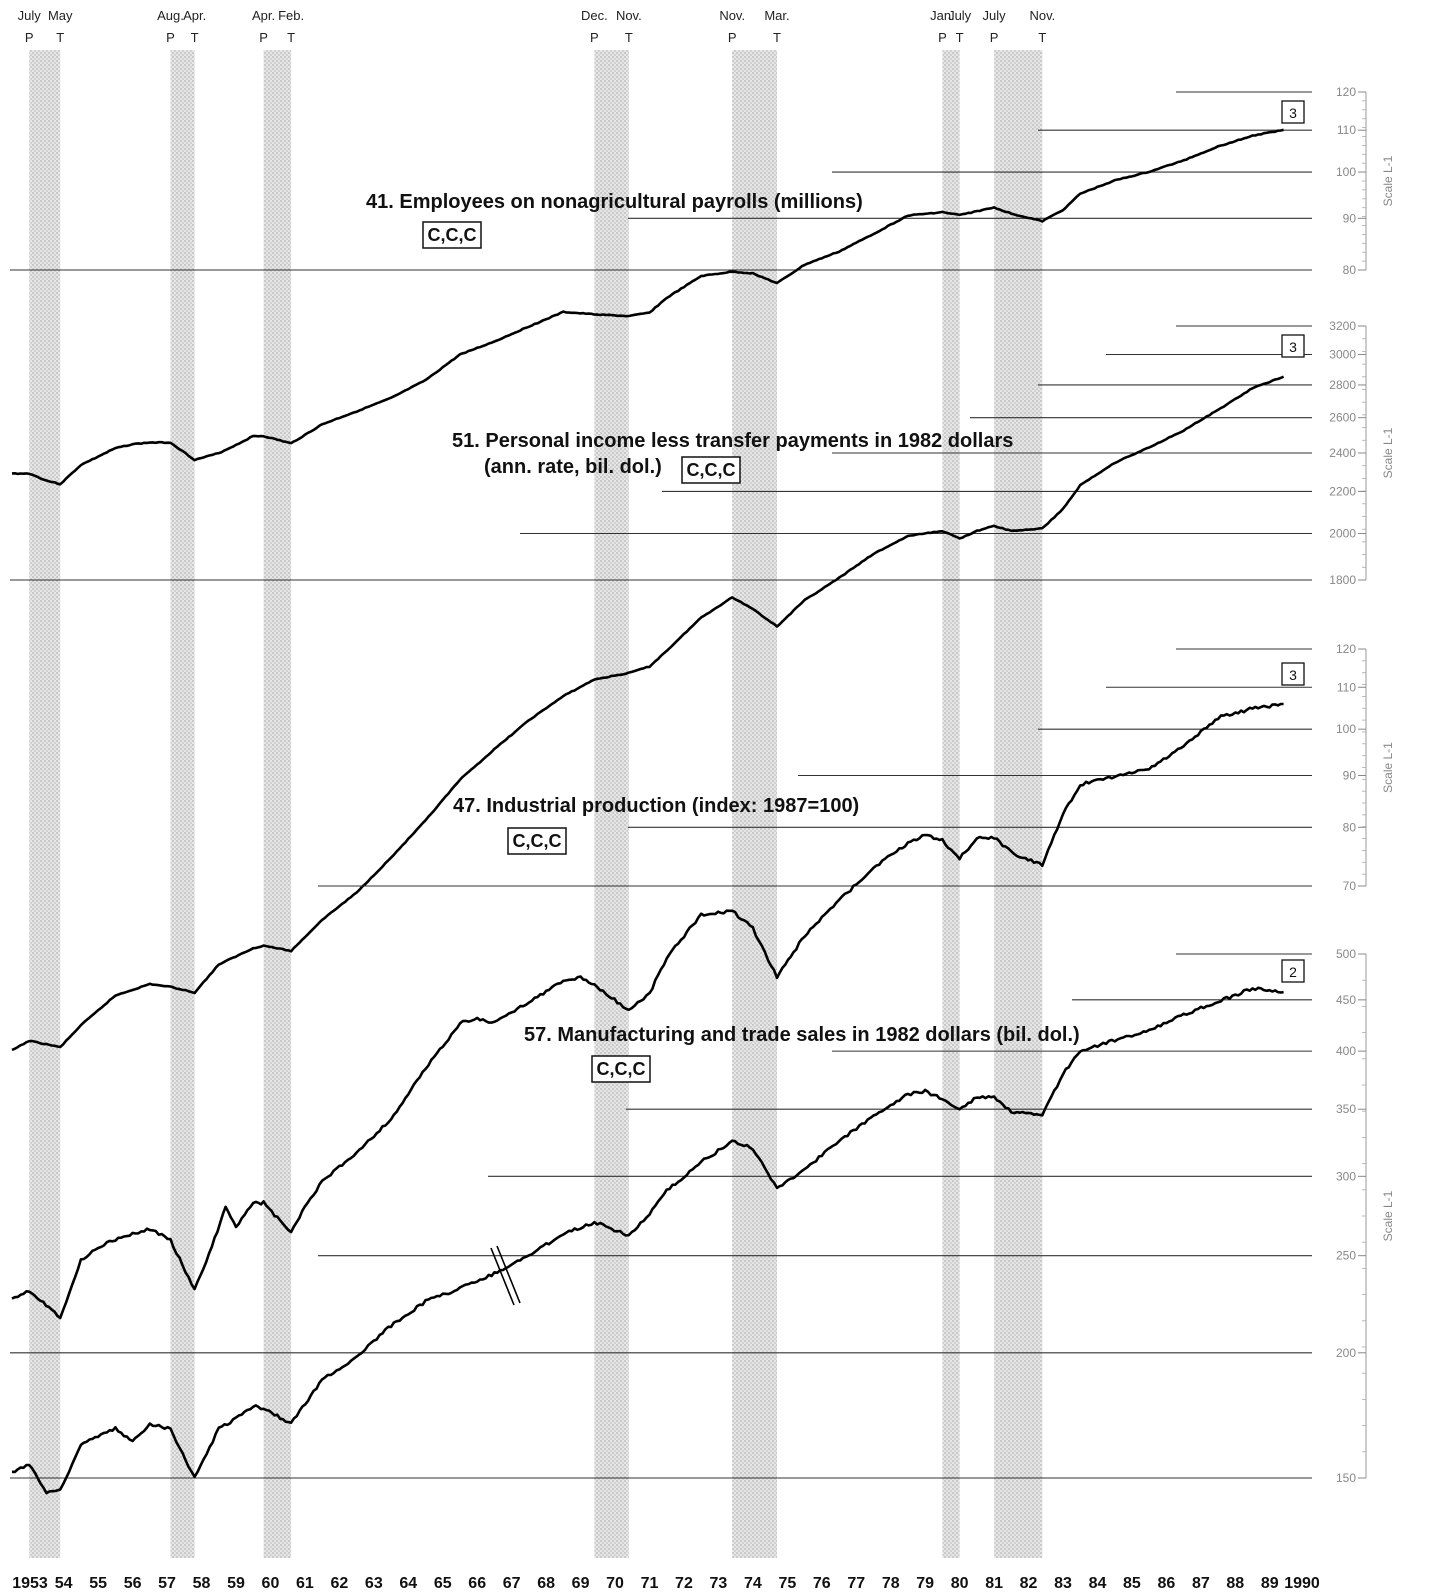  What do you see at coordinates (339, 1583) in the screenshot?
I see `x-tick-label: 62` at bounding box center [339, 1583].